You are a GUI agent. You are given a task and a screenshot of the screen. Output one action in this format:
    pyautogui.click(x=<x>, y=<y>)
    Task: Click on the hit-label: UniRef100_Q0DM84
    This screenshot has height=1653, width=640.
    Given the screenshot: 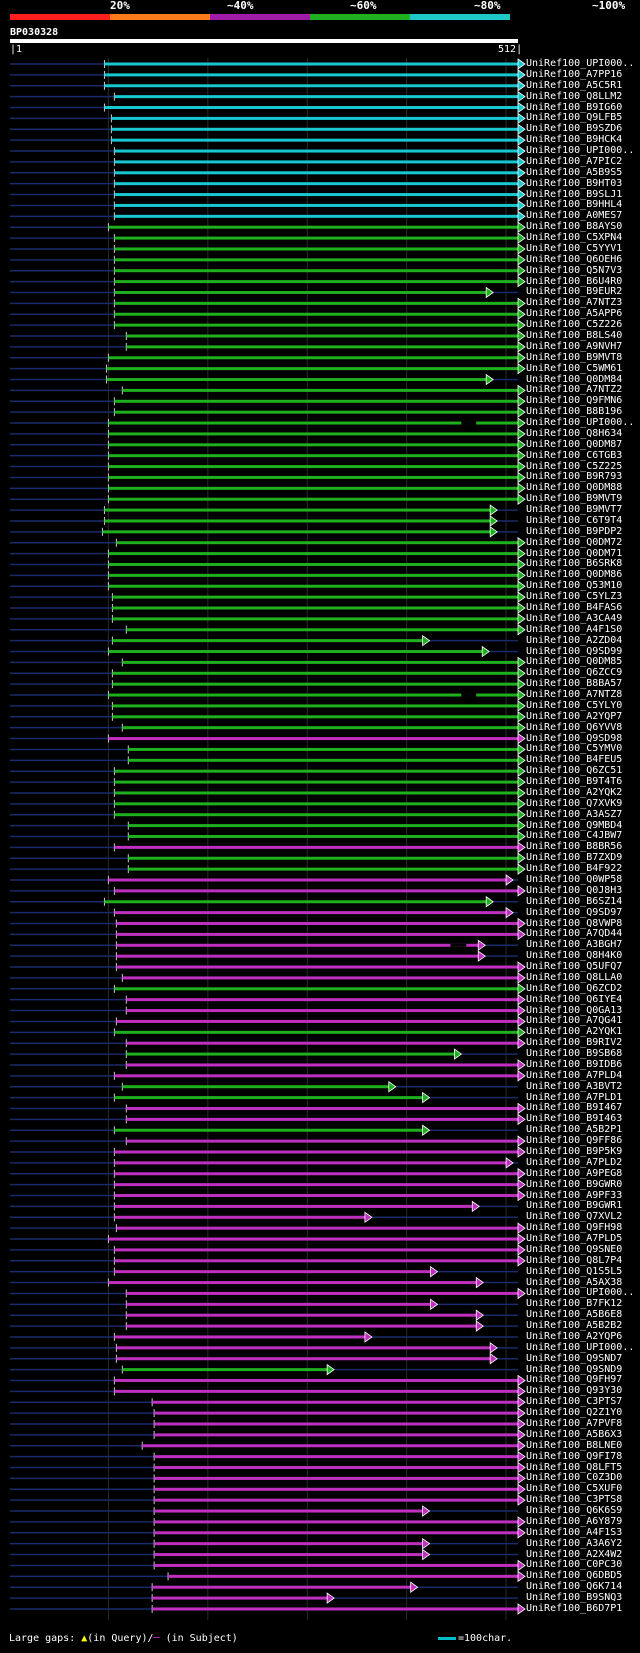 What is the action you would take?
    pyautogui.click(x=574, y=379)
    